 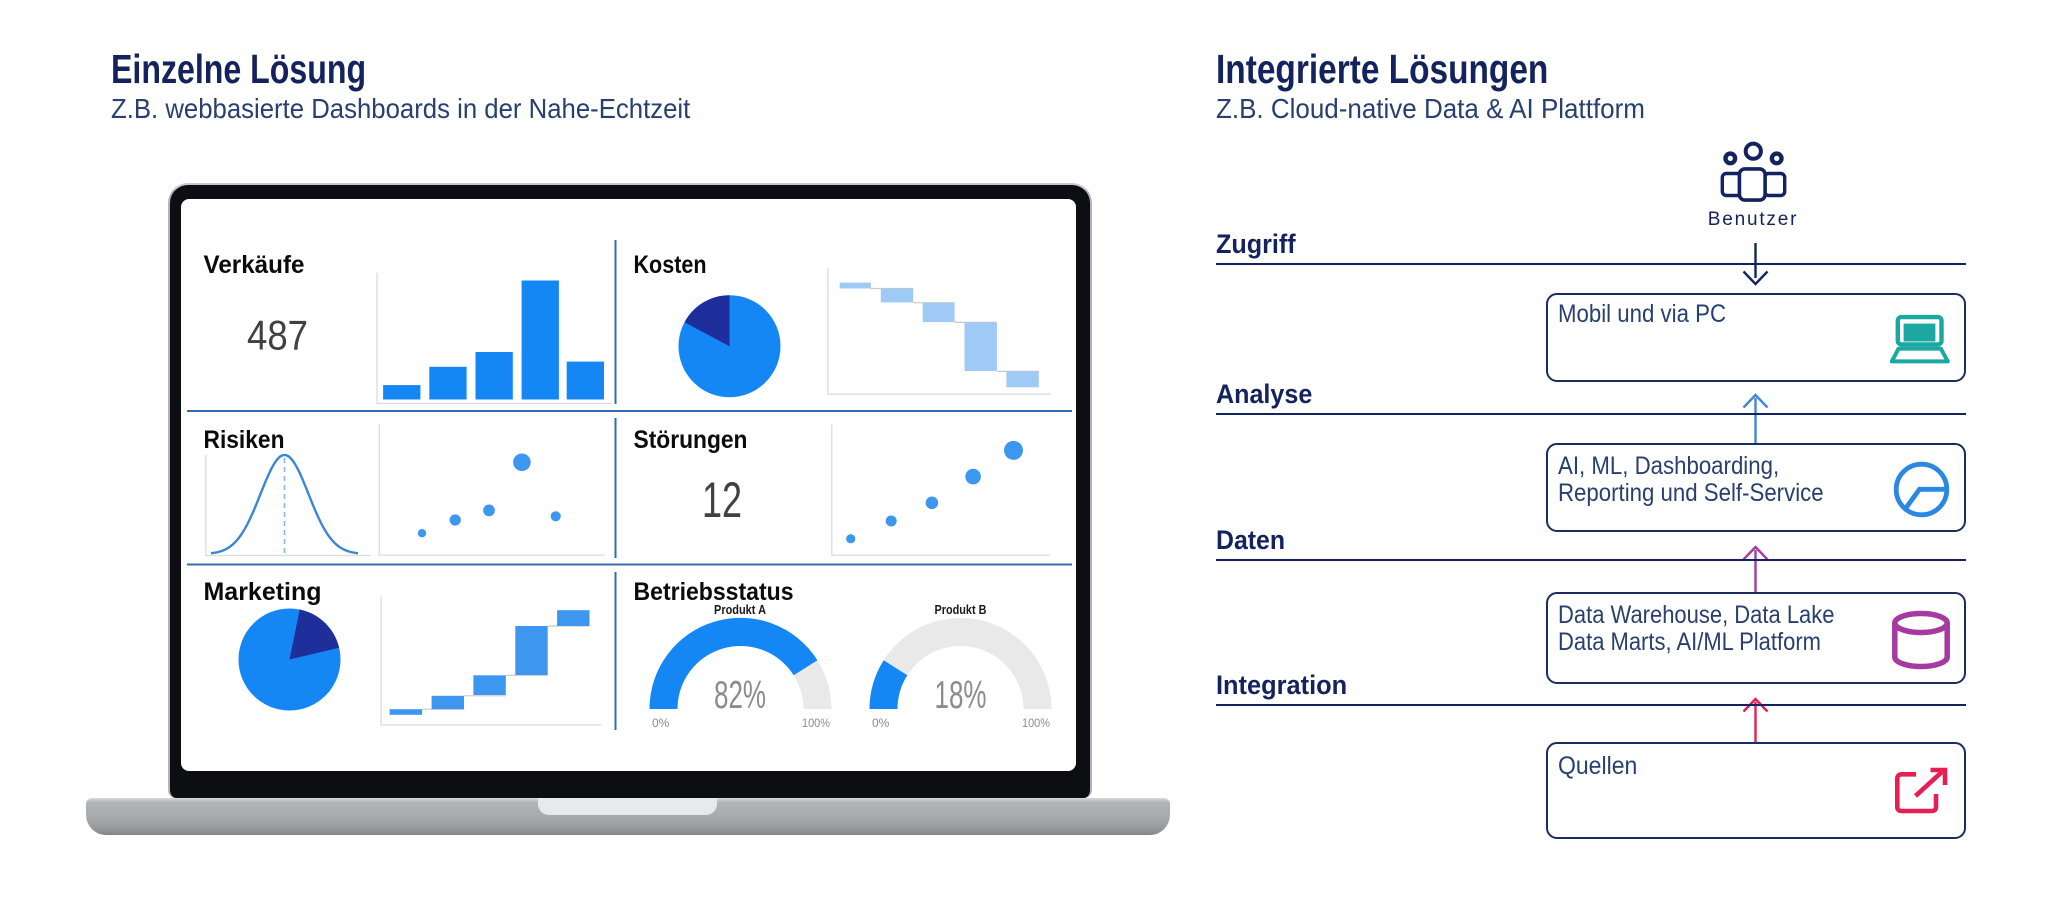 What do you see at coordinates (277, 335) in the screenshot?
I see `svg-text: 487` at bounding box center [277, 335].